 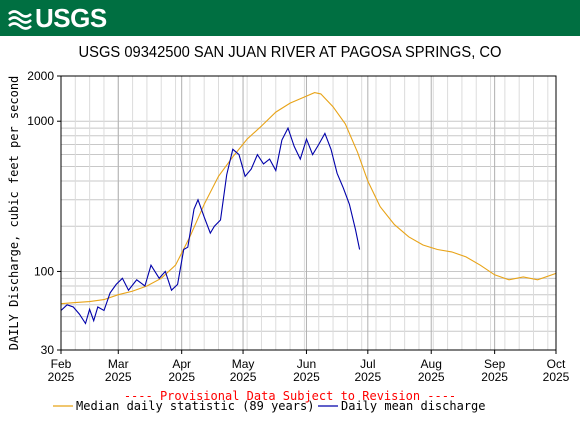 What do you see at coordinates (195, 406) in the screenshot?
I see `legend-label: Median daily statistic (89 years)` at bounding box center [195, 406].